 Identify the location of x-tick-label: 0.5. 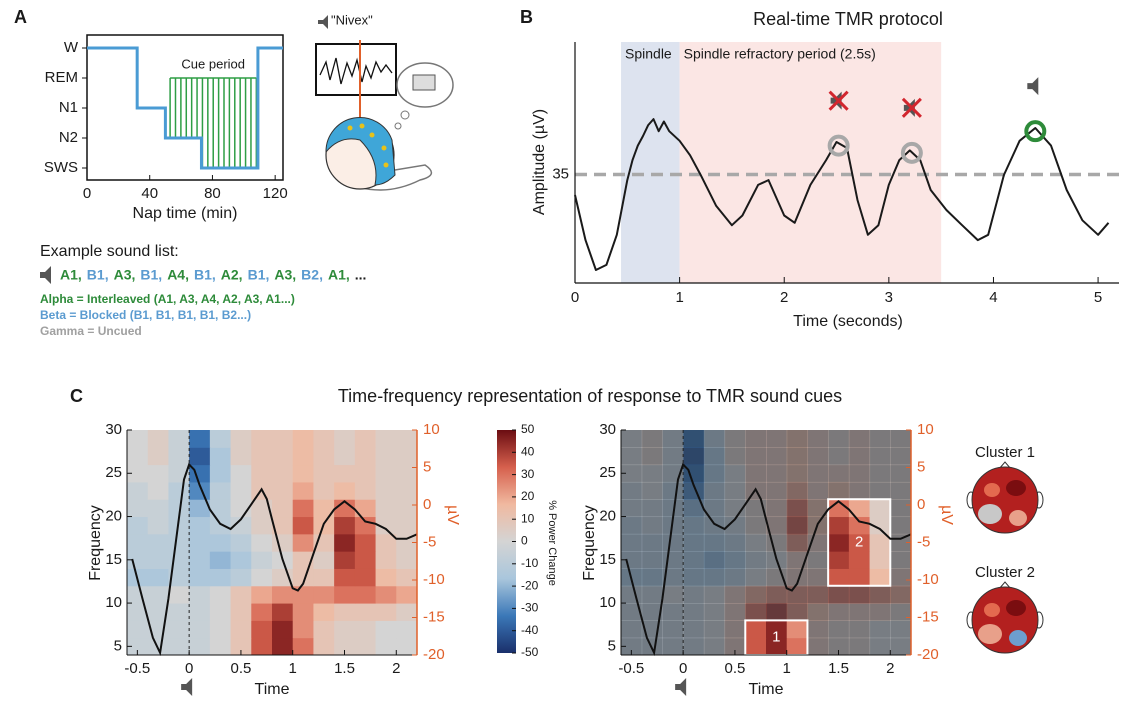
(240, 668).